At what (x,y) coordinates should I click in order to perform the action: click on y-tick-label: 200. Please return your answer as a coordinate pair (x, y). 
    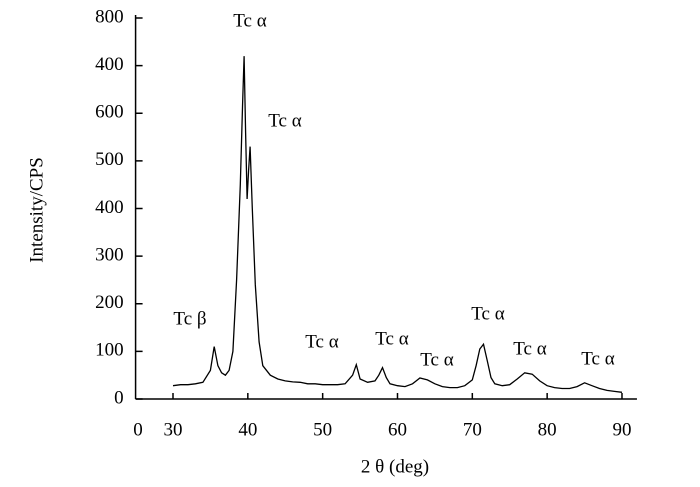
    Looking at the image, I should click on (109, 302).